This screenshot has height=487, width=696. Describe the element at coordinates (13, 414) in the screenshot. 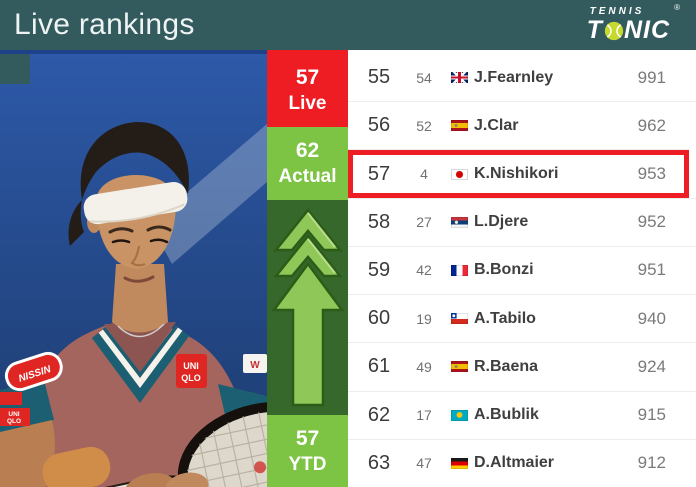

I see `svg-text: UNI` at that location.